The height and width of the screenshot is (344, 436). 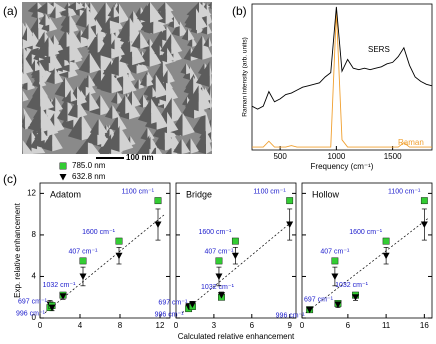 What do you see at coordinates (17, 250) in the screenshot?
I see `y-axis-label: Exp. relative enhancement` at bounding box center [17, 250].